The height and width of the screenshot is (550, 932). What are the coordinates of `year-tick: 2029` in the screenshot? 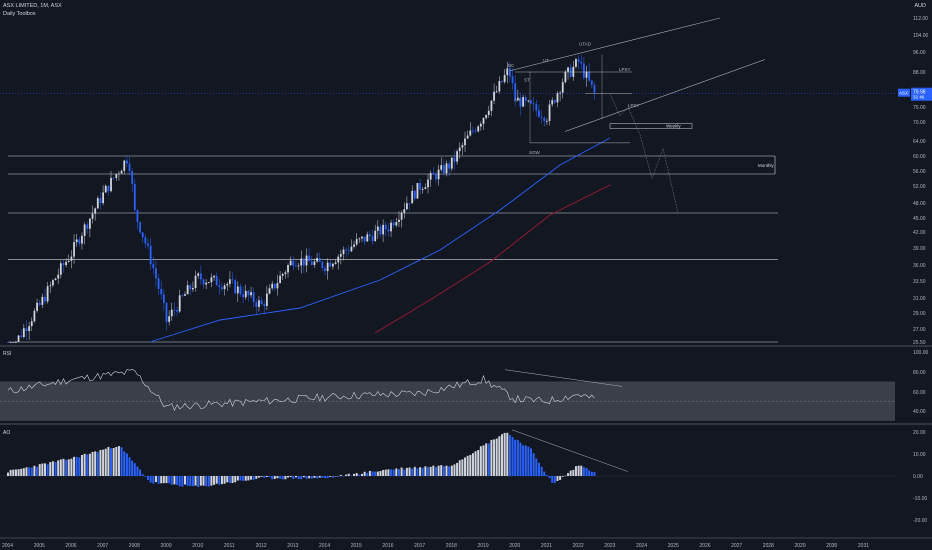 It's located at (800, 546).